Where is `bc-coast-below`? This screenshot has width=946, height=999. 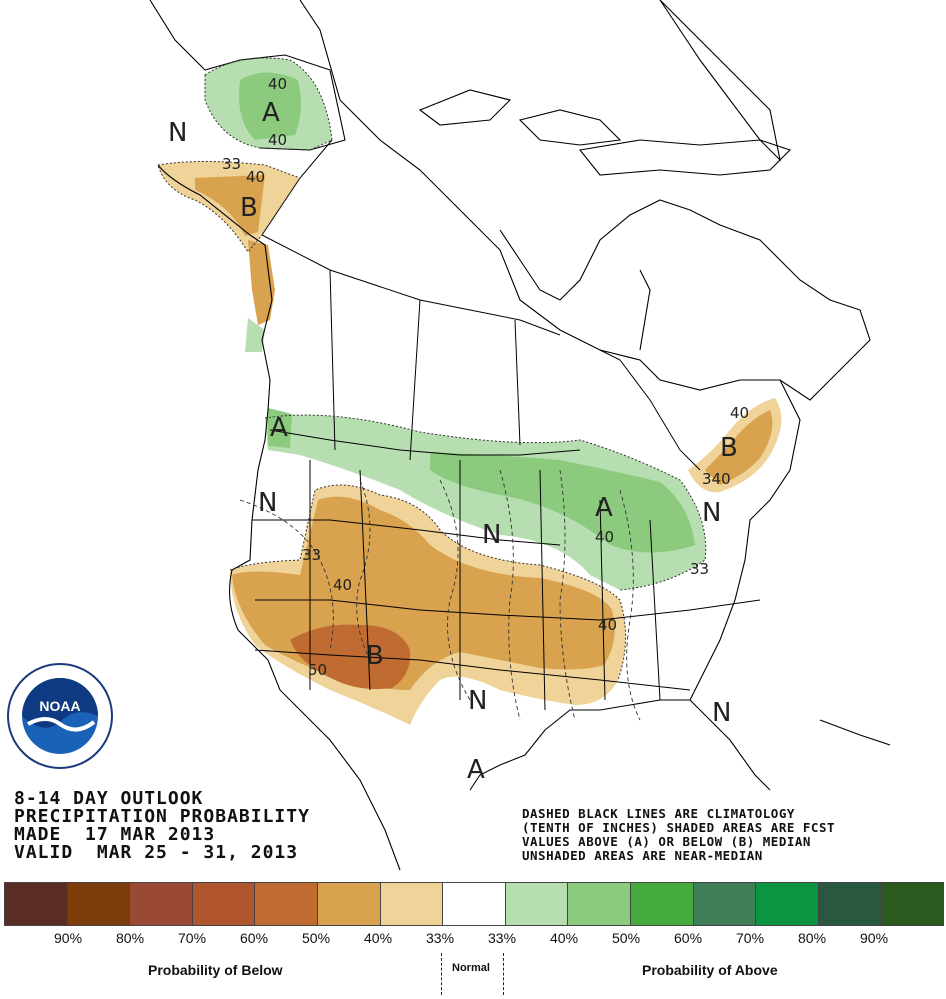 bc-coast-below is located at coordinates (261, 282).